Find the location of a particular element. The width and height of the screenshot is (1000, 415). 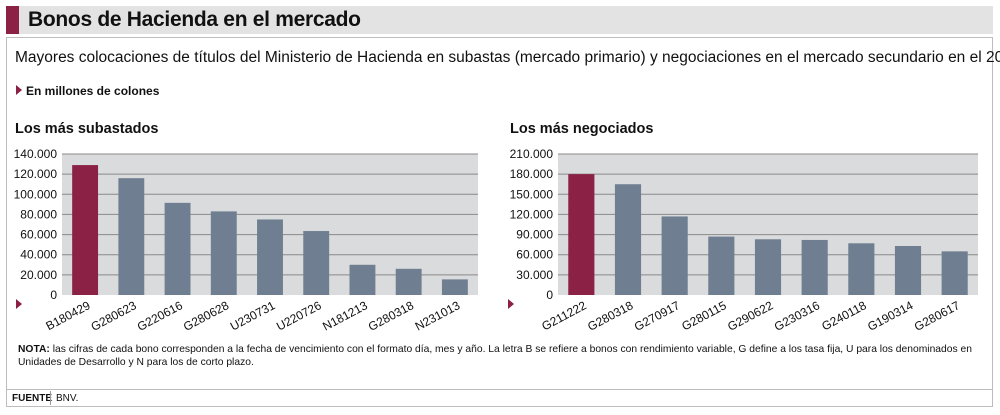

chart-title-negociados: Los más negociados is located at coordinates (582, 129).